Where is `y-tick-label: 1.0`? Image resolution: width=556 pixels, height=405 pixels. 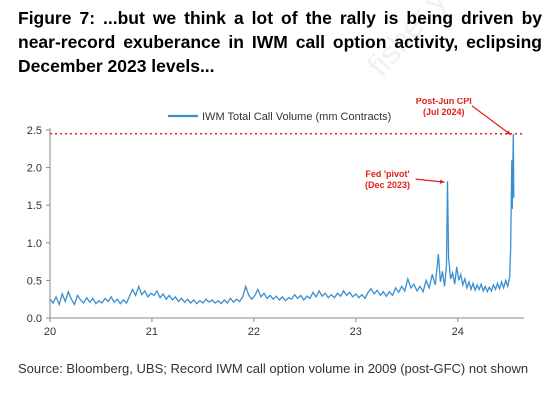
y-tick-label: 1.0 is located at coordinates (34, 244).